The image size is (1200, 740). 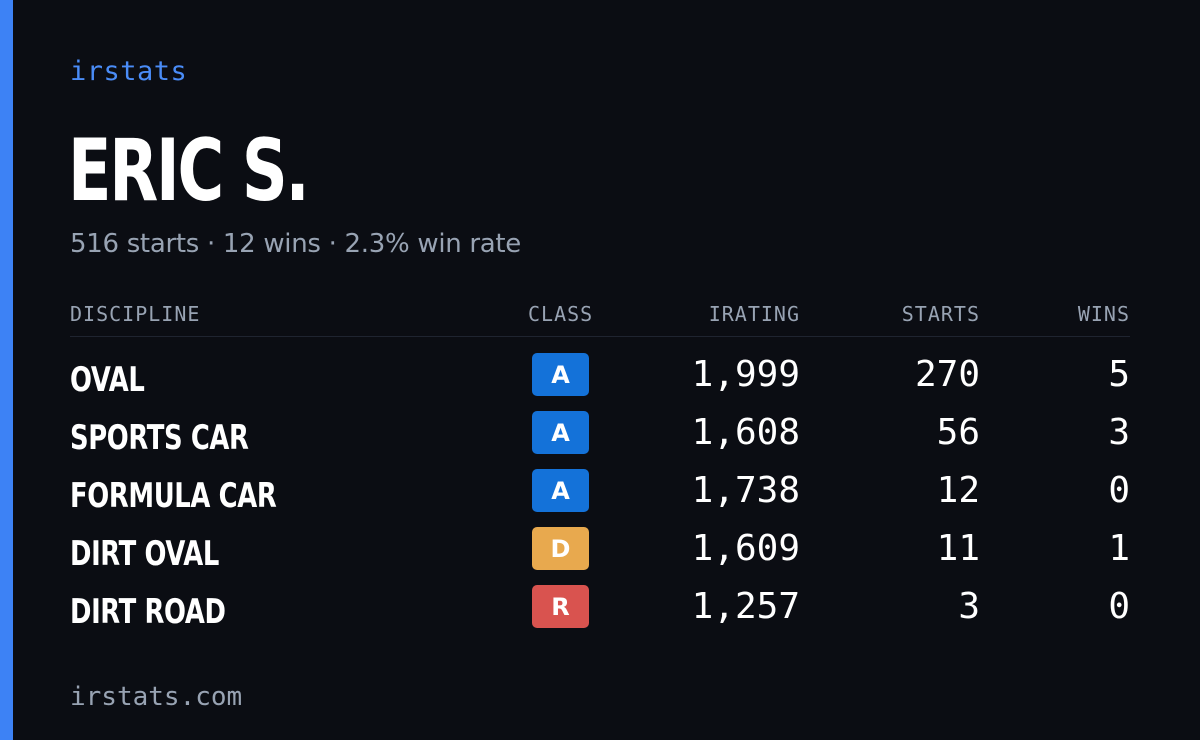 What do you see at coordinates (135, 314) in the screenshot?
I see `header-discipline: DISCIPLINE` at bounding box center [135, 314].